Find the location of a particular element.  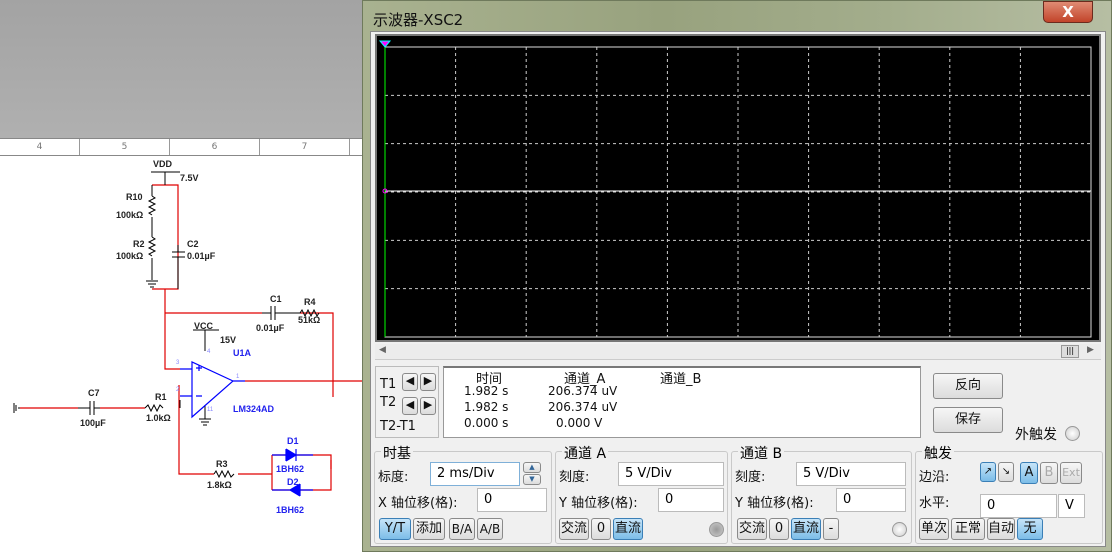

scale-up-icon: ▲ is located at coordinates (532, 467).